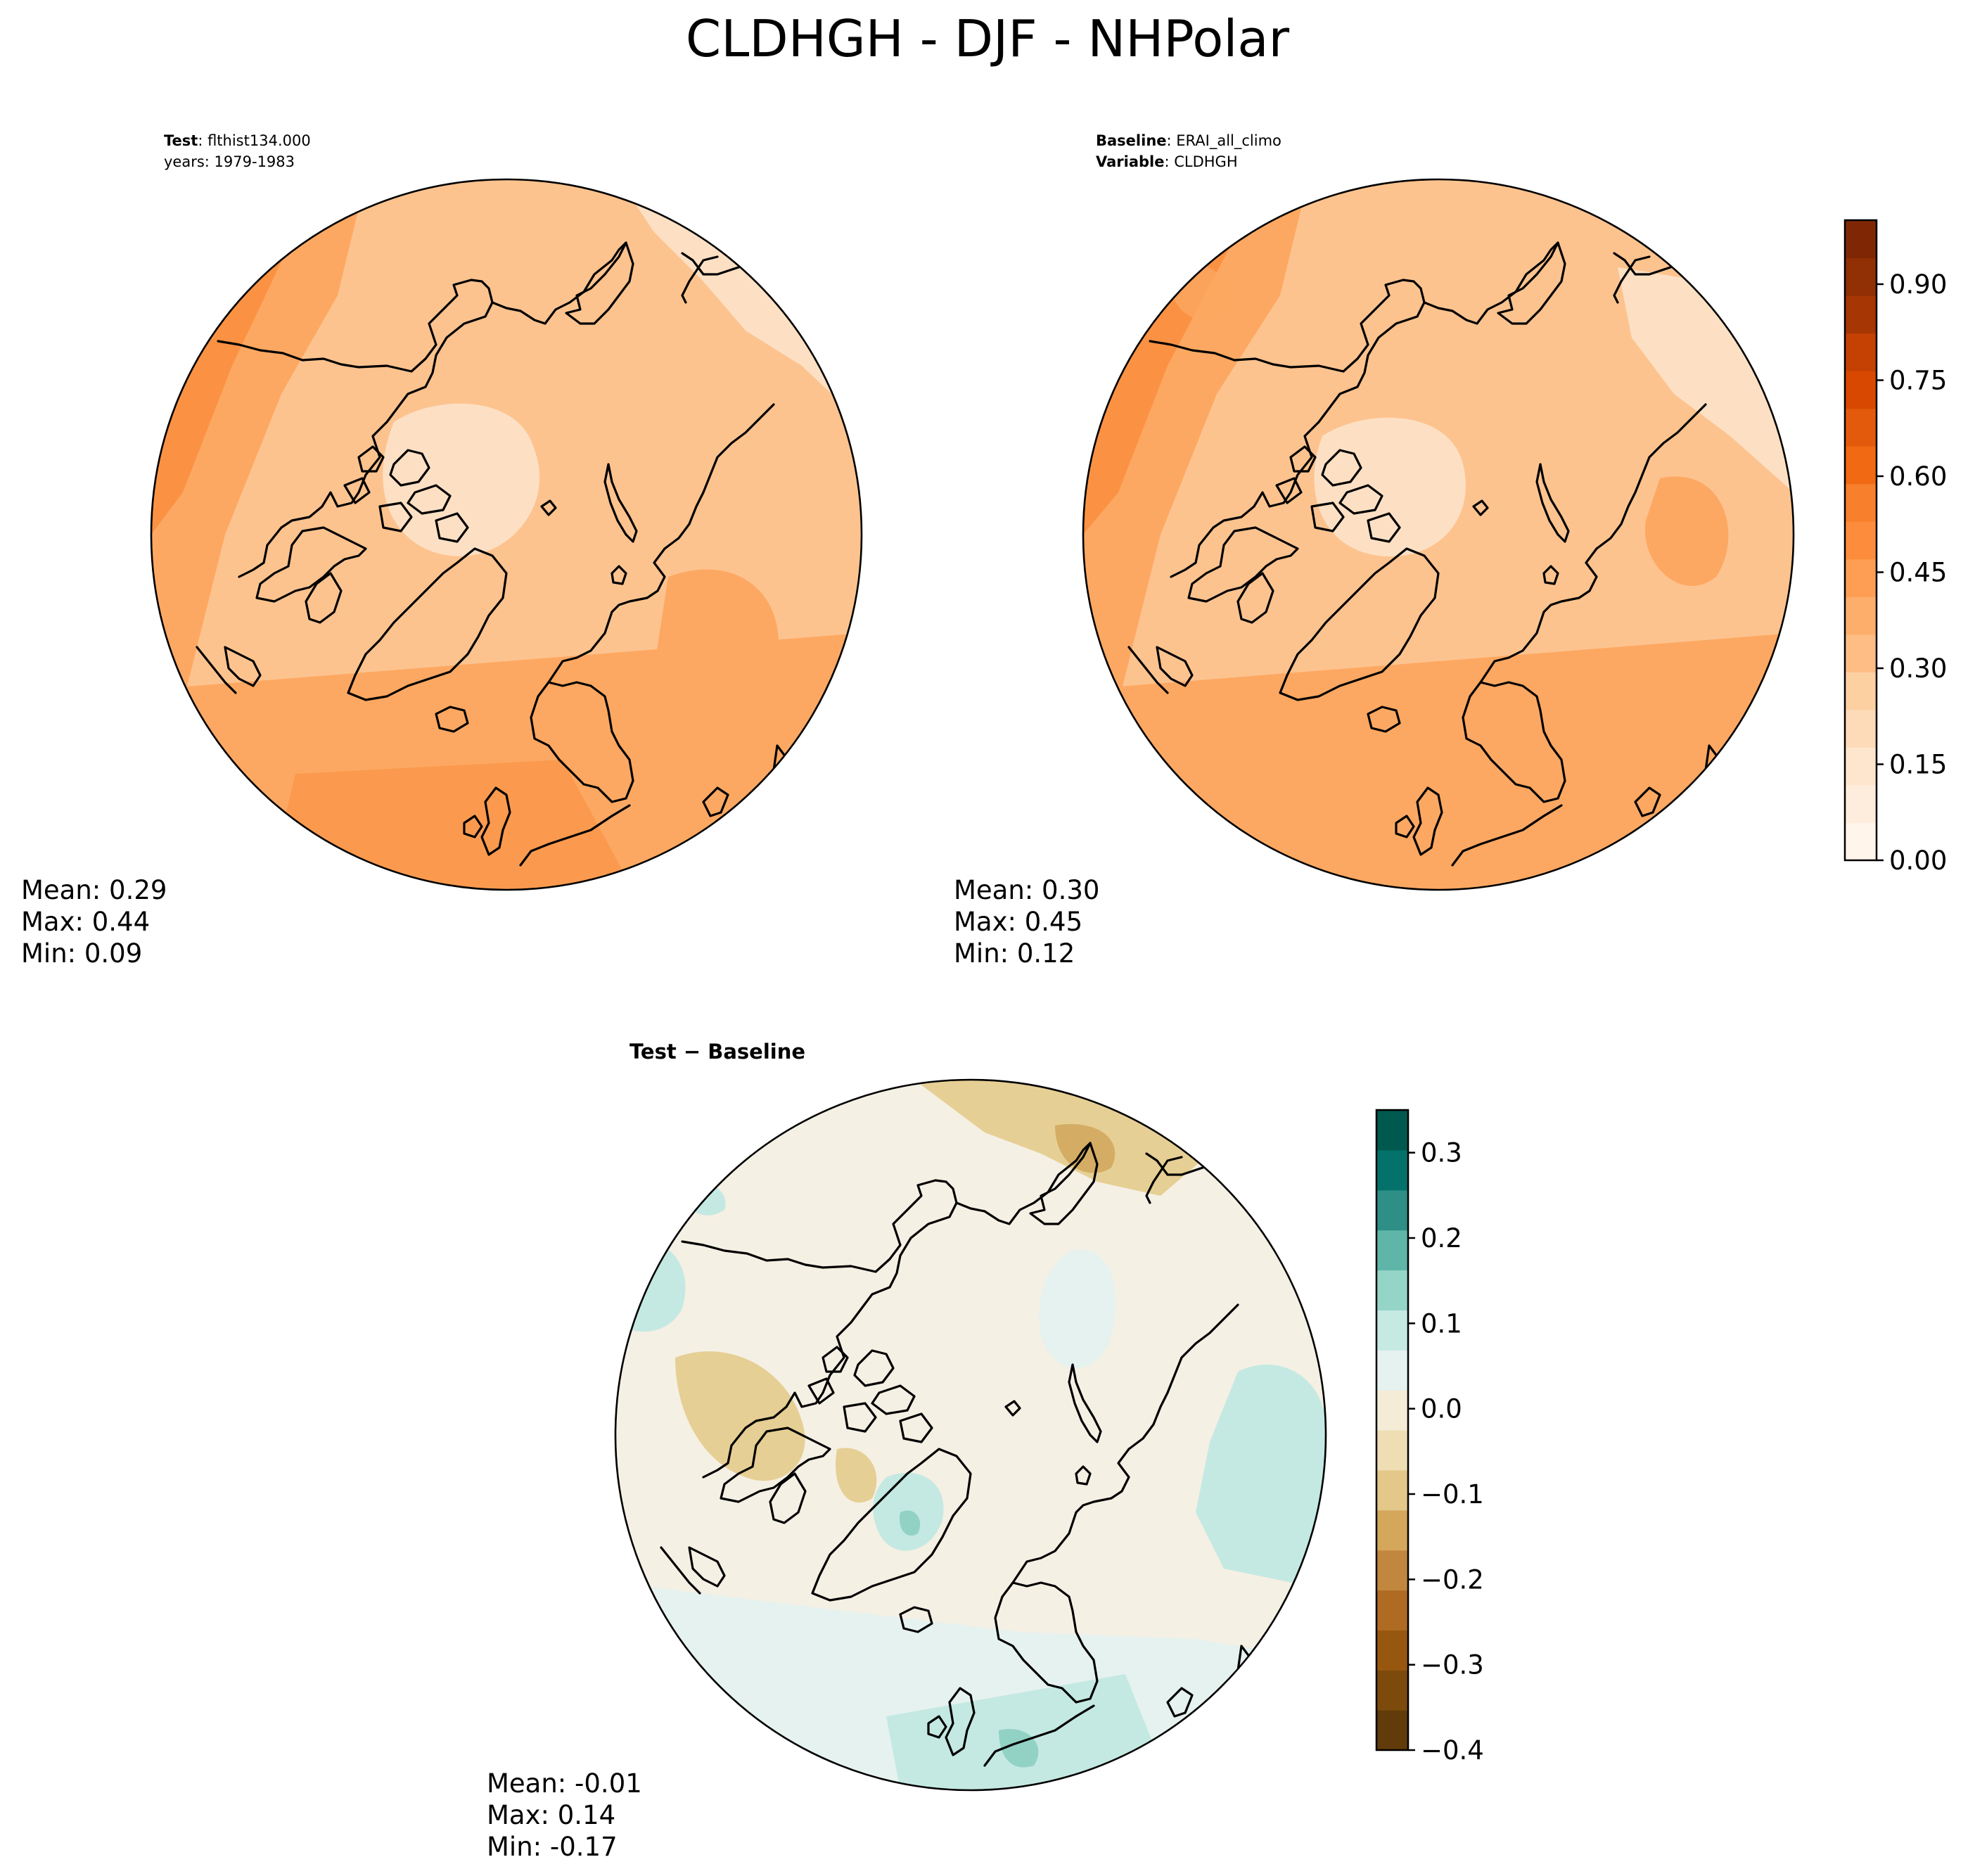 This screenshot has width=1975, height=1876. I want to click on baseline-min: Min: 0.12, so click(1014, 954).